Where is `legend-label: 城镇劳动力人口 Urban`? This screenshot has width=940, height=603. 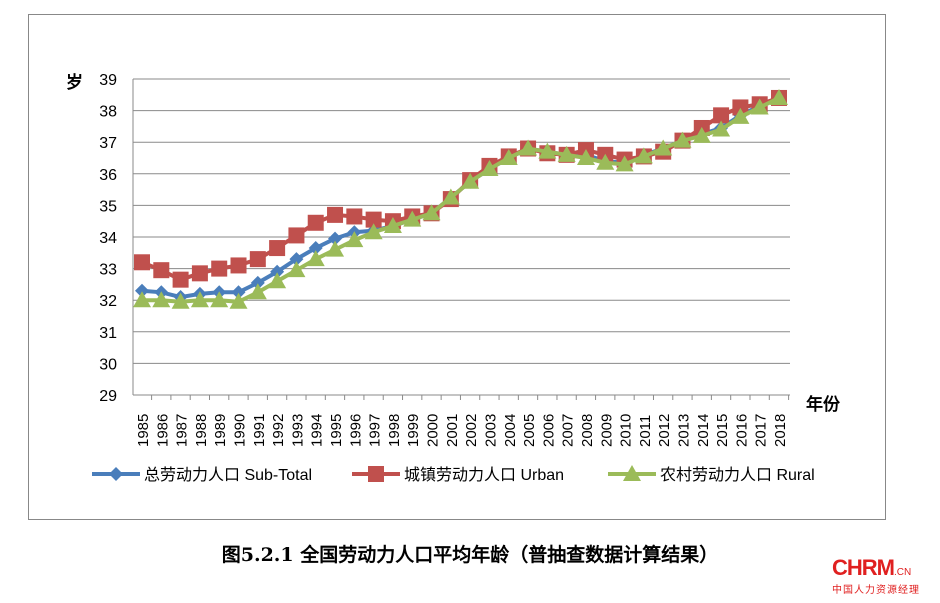 legend-label: 城镇劳动力人口 Urban is located at coordinates (484, 475).